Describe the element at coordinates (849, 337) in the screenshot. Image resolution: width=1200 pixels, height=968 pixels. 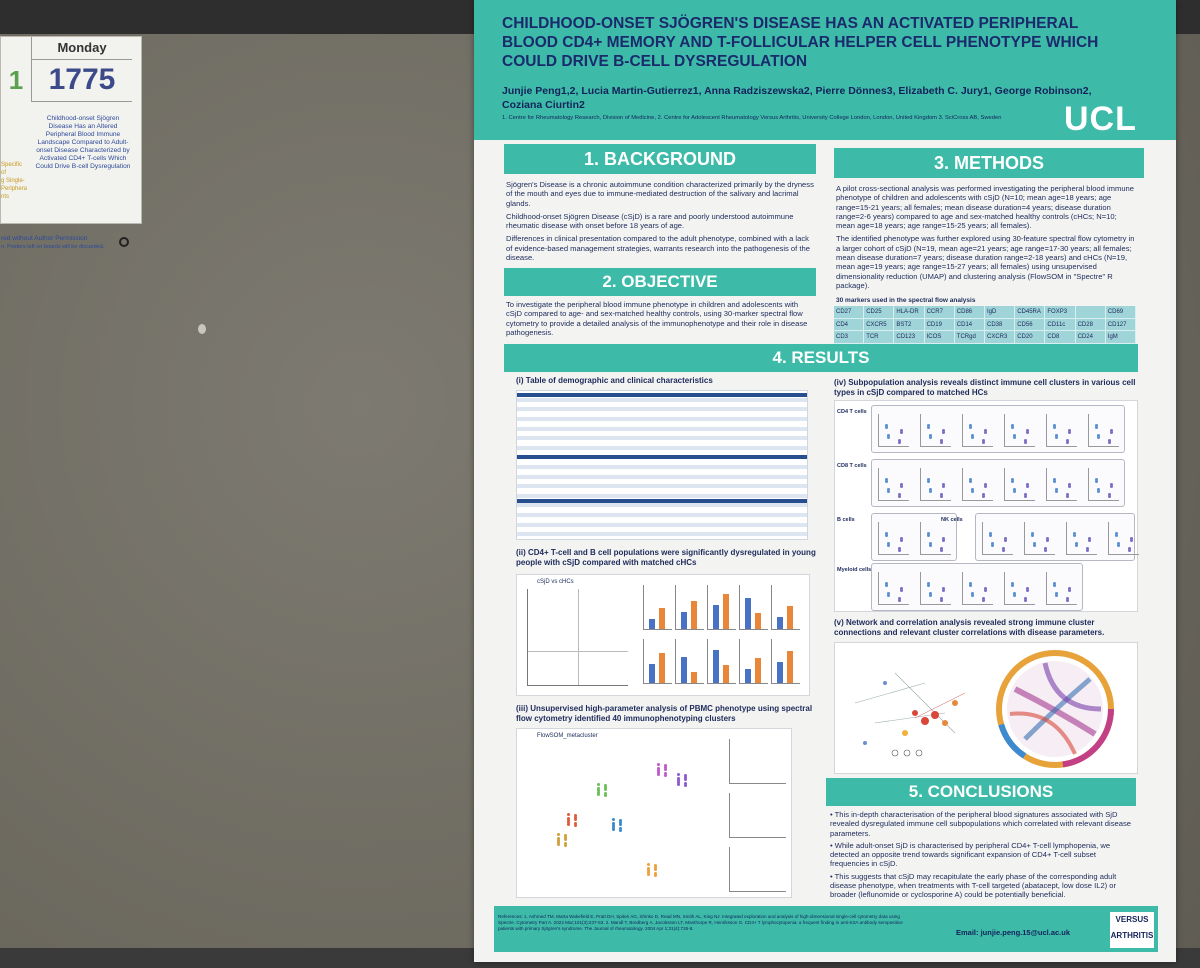
I see `marker-cell: CD3` at that location.